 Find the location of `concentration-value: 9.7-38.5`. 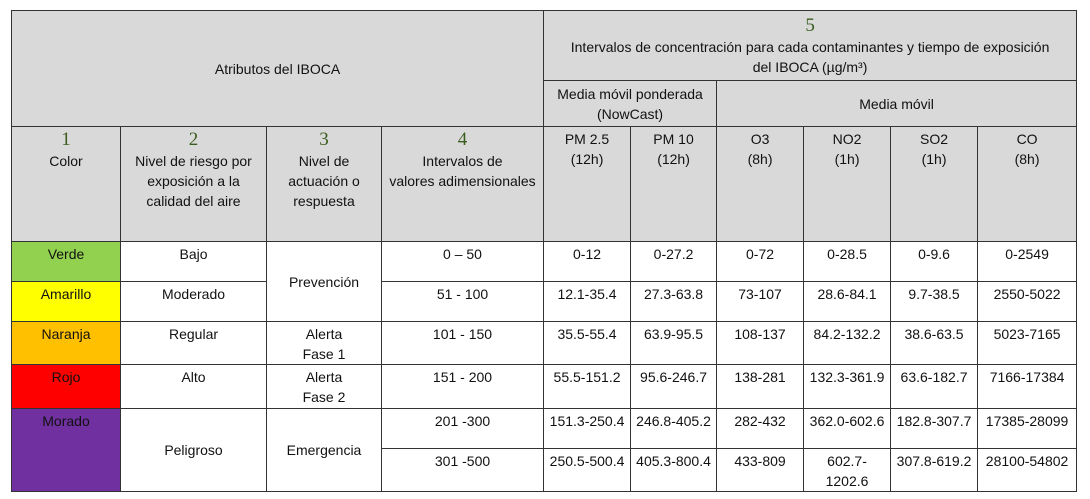

concentration-value: 9.7-38.5 is located at coordinates (934, 294).